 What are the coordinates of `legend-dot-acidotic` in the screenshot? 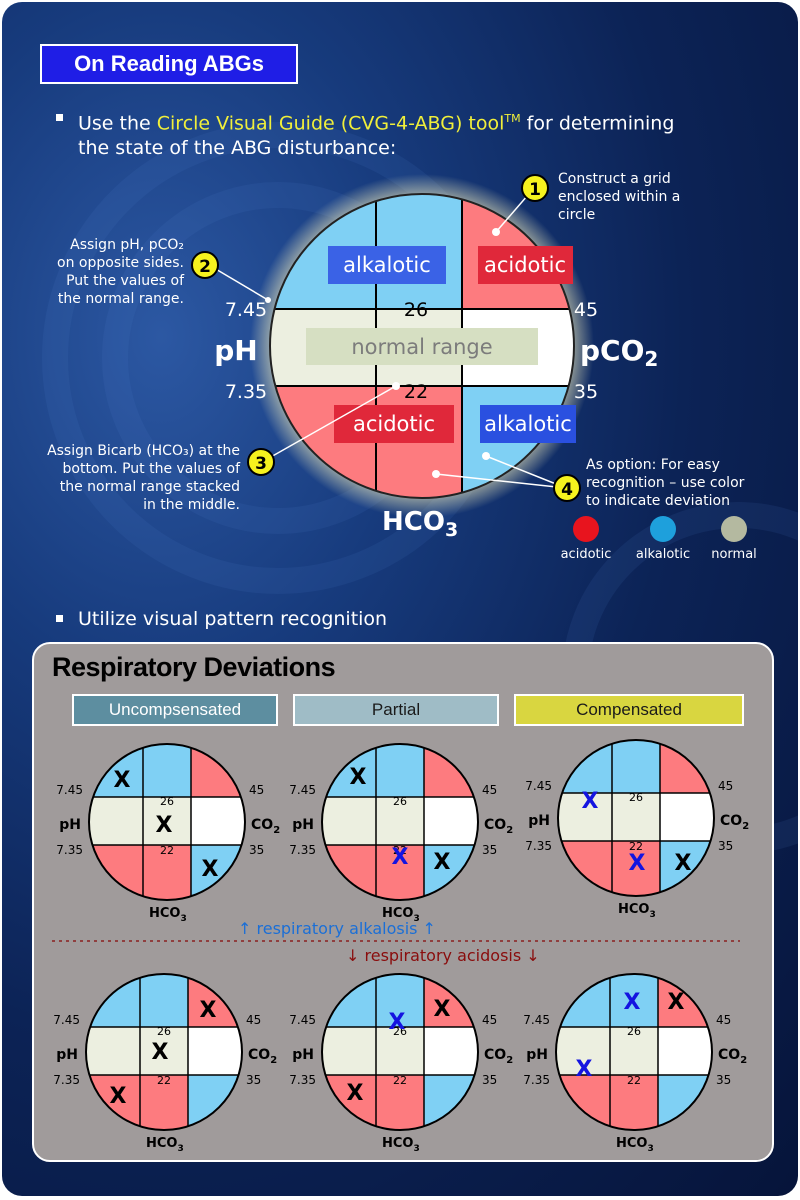 It's located at (586, 529).